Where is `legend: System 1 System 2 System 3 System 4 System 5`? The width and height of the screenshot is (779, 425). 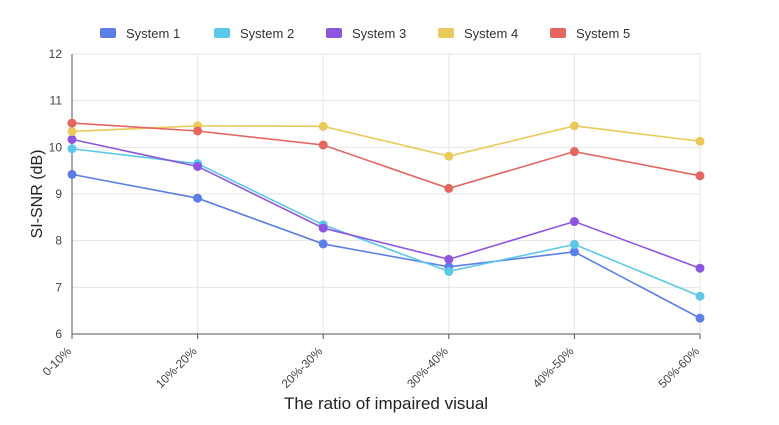 legend: System 1 System 2 System 3 System 4 System 5 is located at coordinates (365, 33).